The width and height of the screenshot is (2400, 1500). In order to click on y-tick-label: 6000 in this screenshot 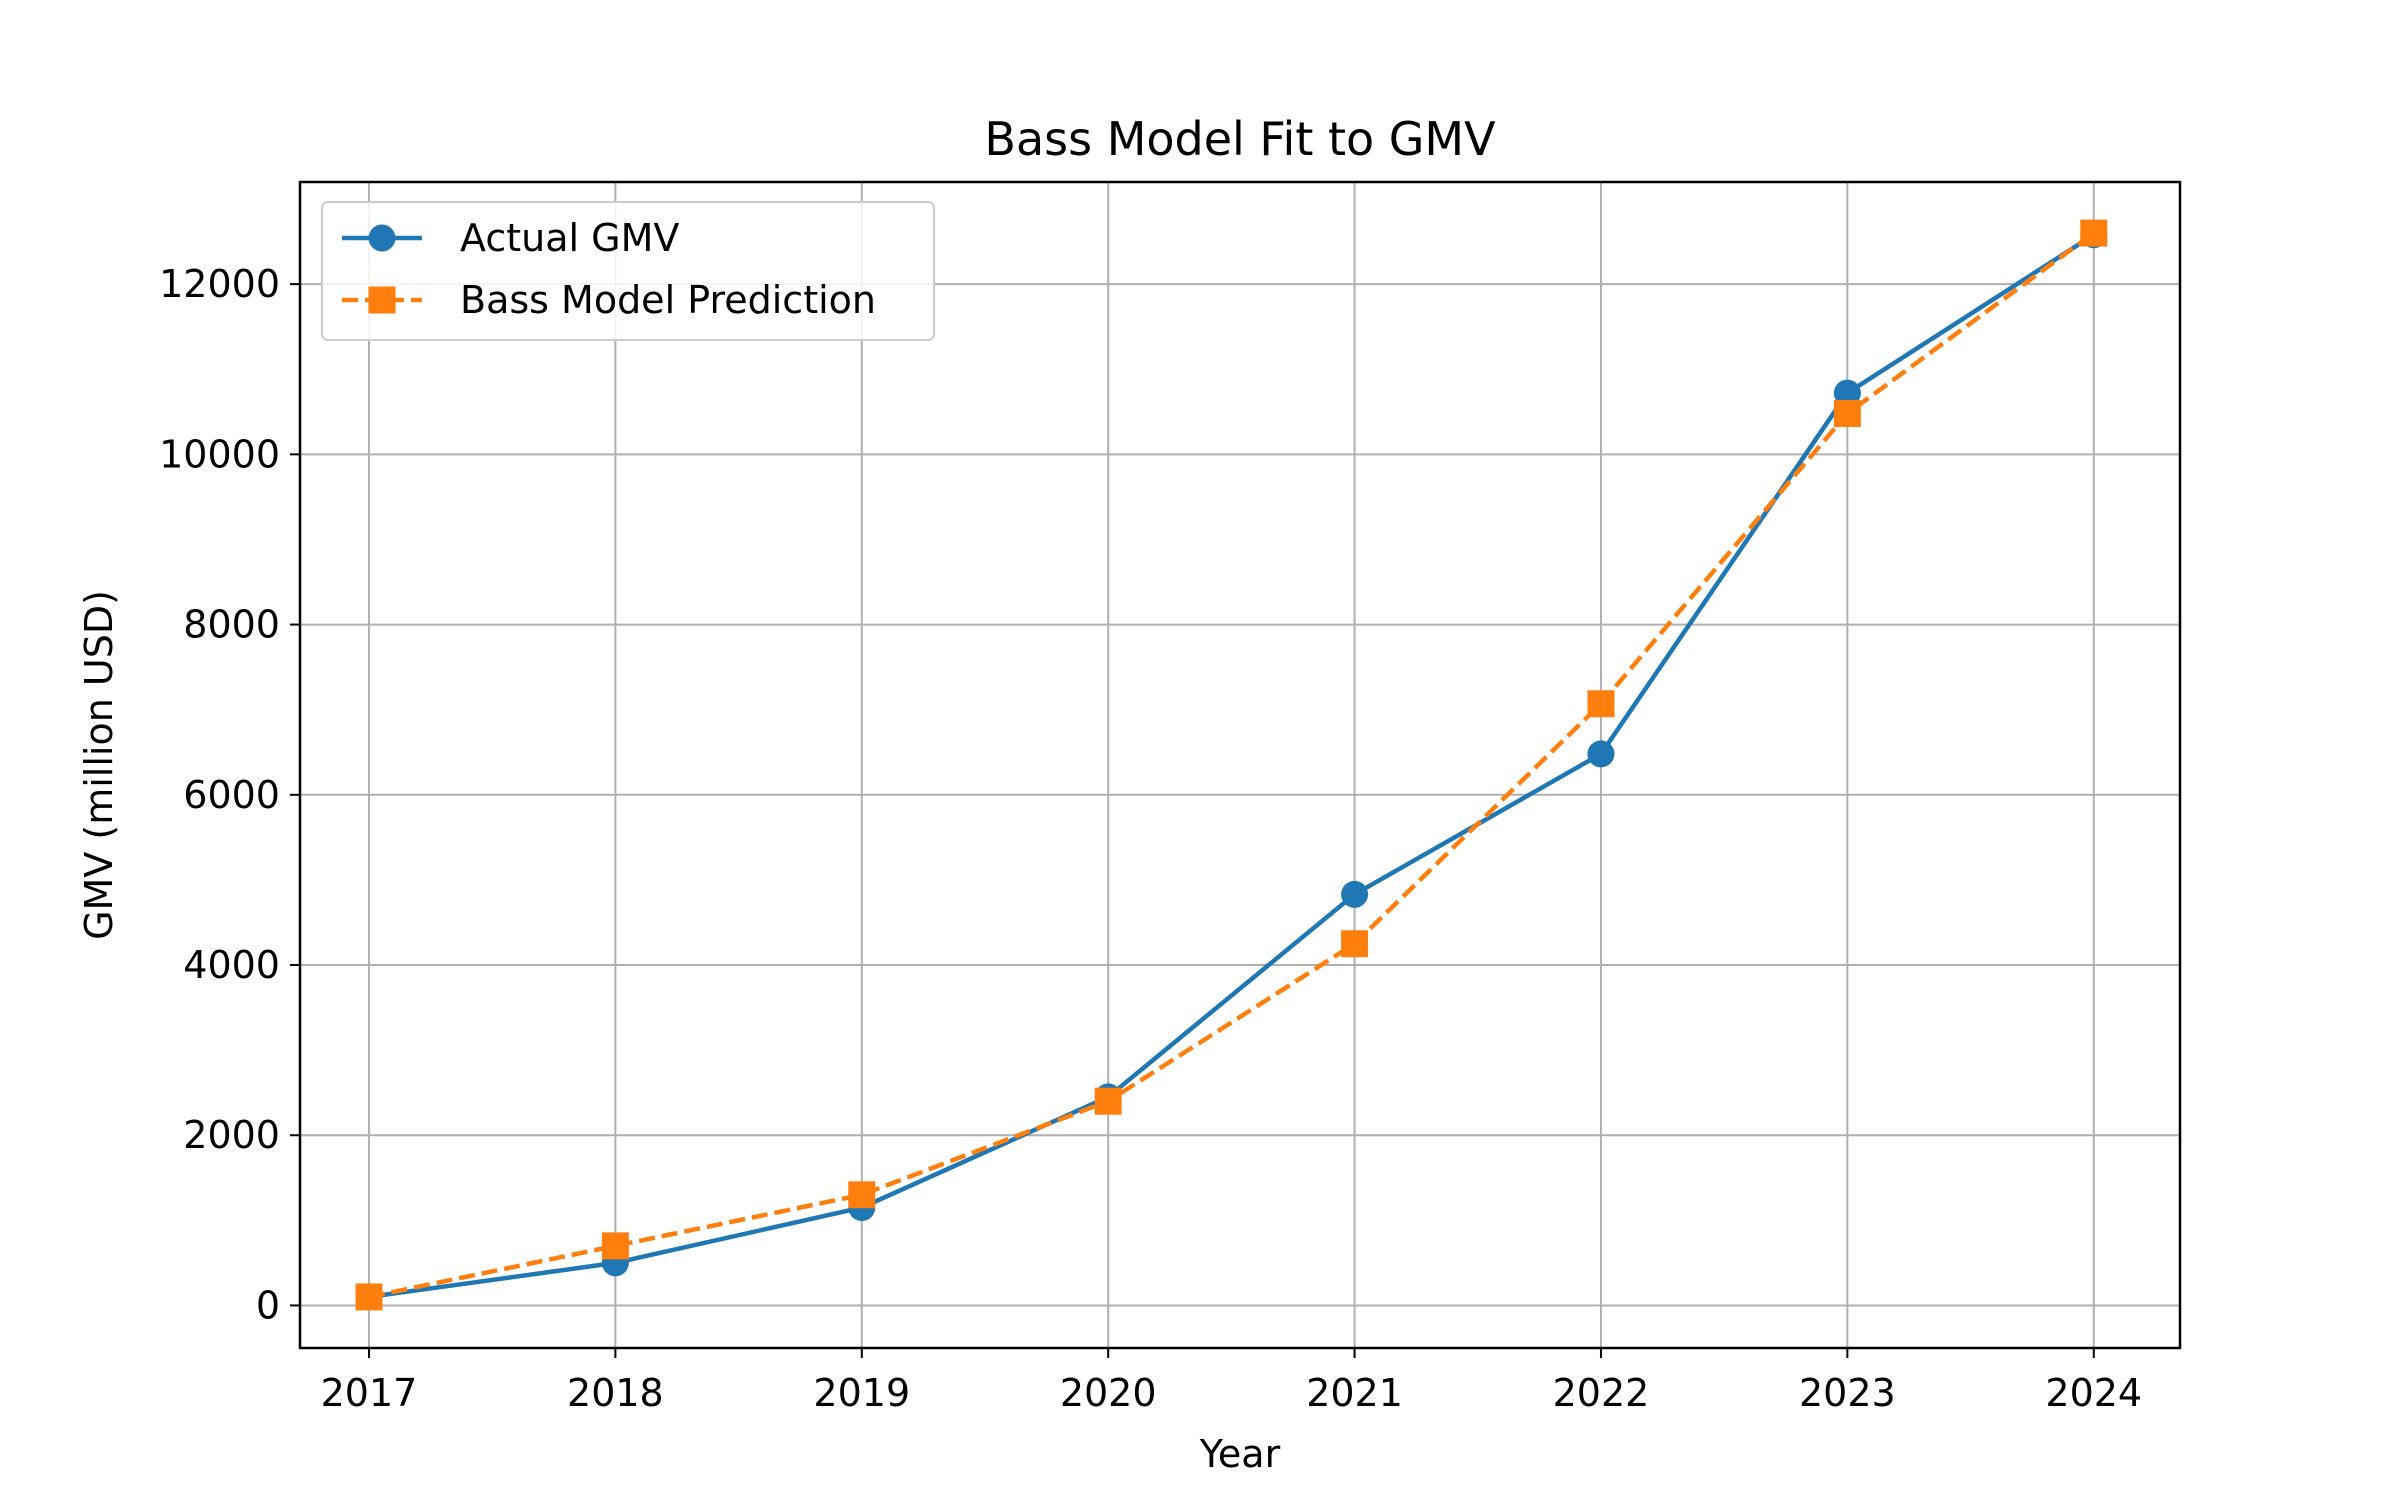, I will do `click(231, 795)`.